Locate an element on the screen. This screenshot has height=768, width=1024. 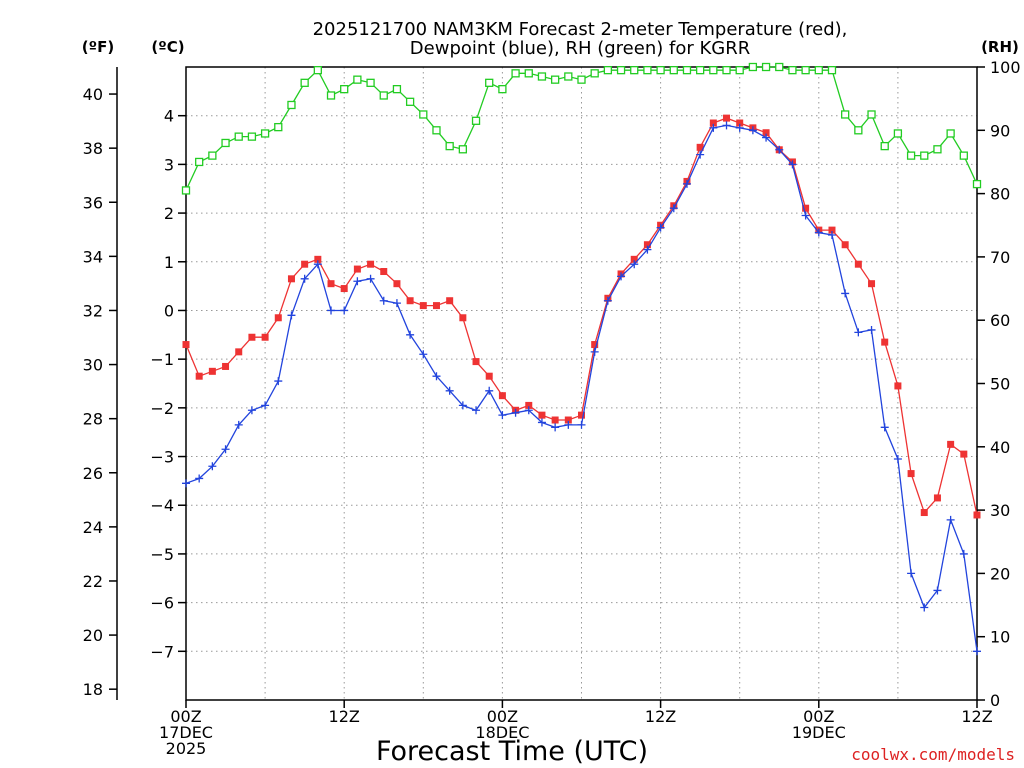
x-tick-label: 17DEC is located at coordinates (186, 732).